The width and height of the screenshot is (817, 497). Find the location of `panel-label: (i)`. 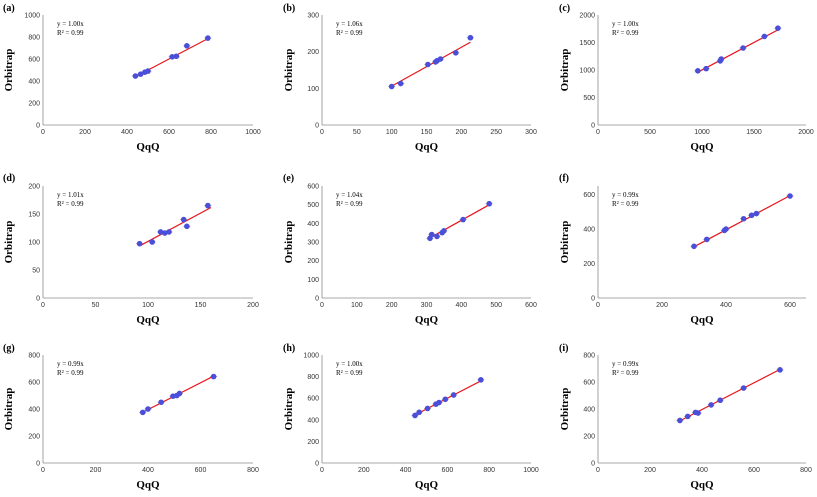

panel-label: (i) is located at coordinates (563, 348).